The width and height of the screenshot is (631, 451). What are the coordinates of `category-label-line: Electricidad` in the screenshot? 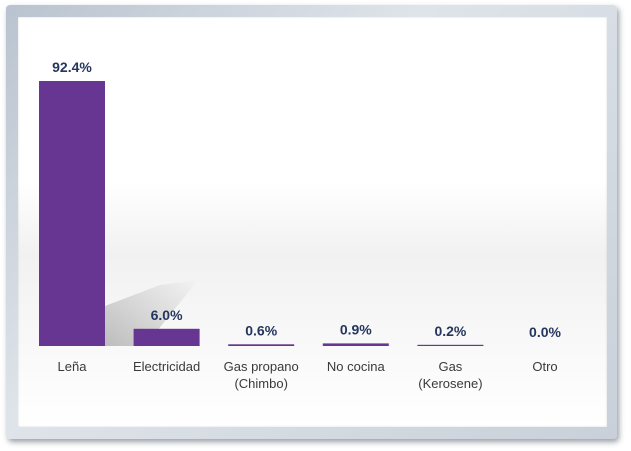 It's located at (166, 366).